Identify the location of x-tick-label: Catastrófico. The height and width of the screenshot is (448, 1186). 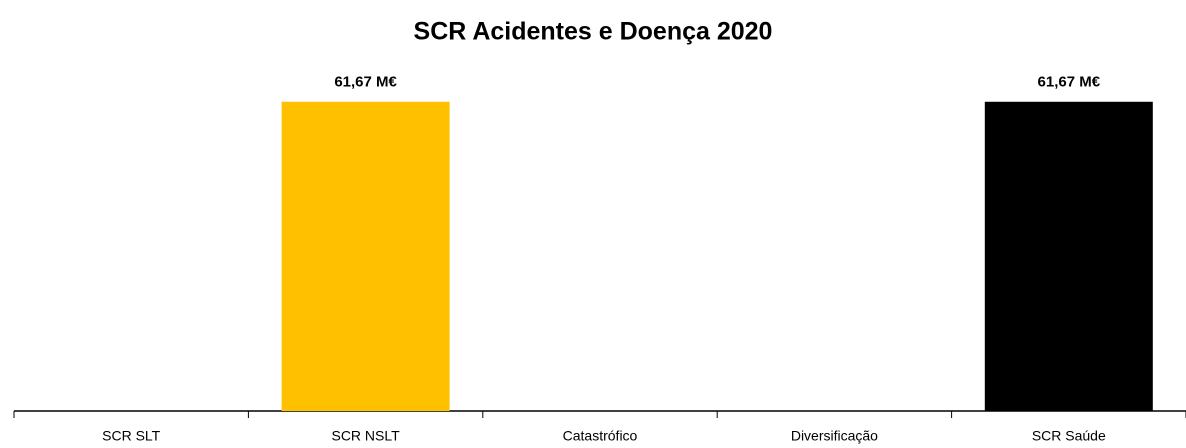
(600, 436).